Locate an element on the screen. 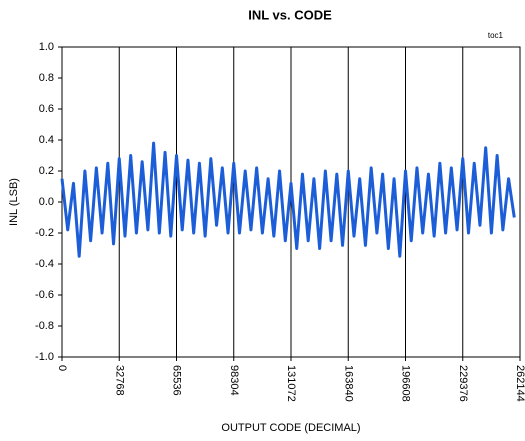 The width and height of the screenshot is (525, 441). x-tick-label: 229376 is located at coordinates (463, 383).